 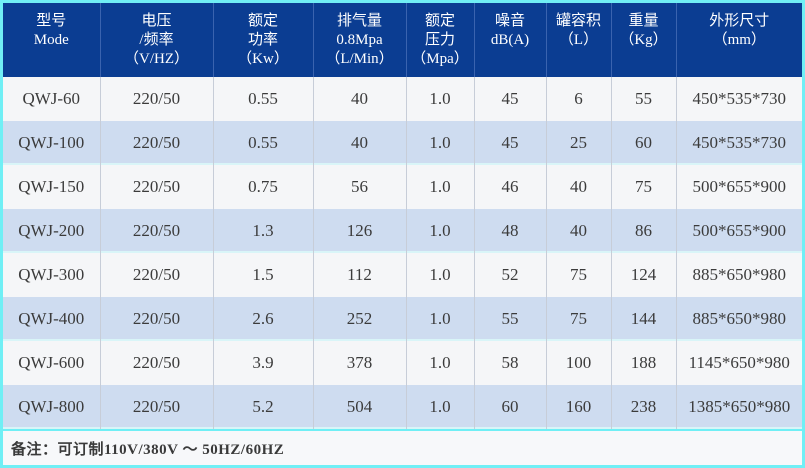 I want to click on cell-displacement: 252, so click(x=360, y=319).